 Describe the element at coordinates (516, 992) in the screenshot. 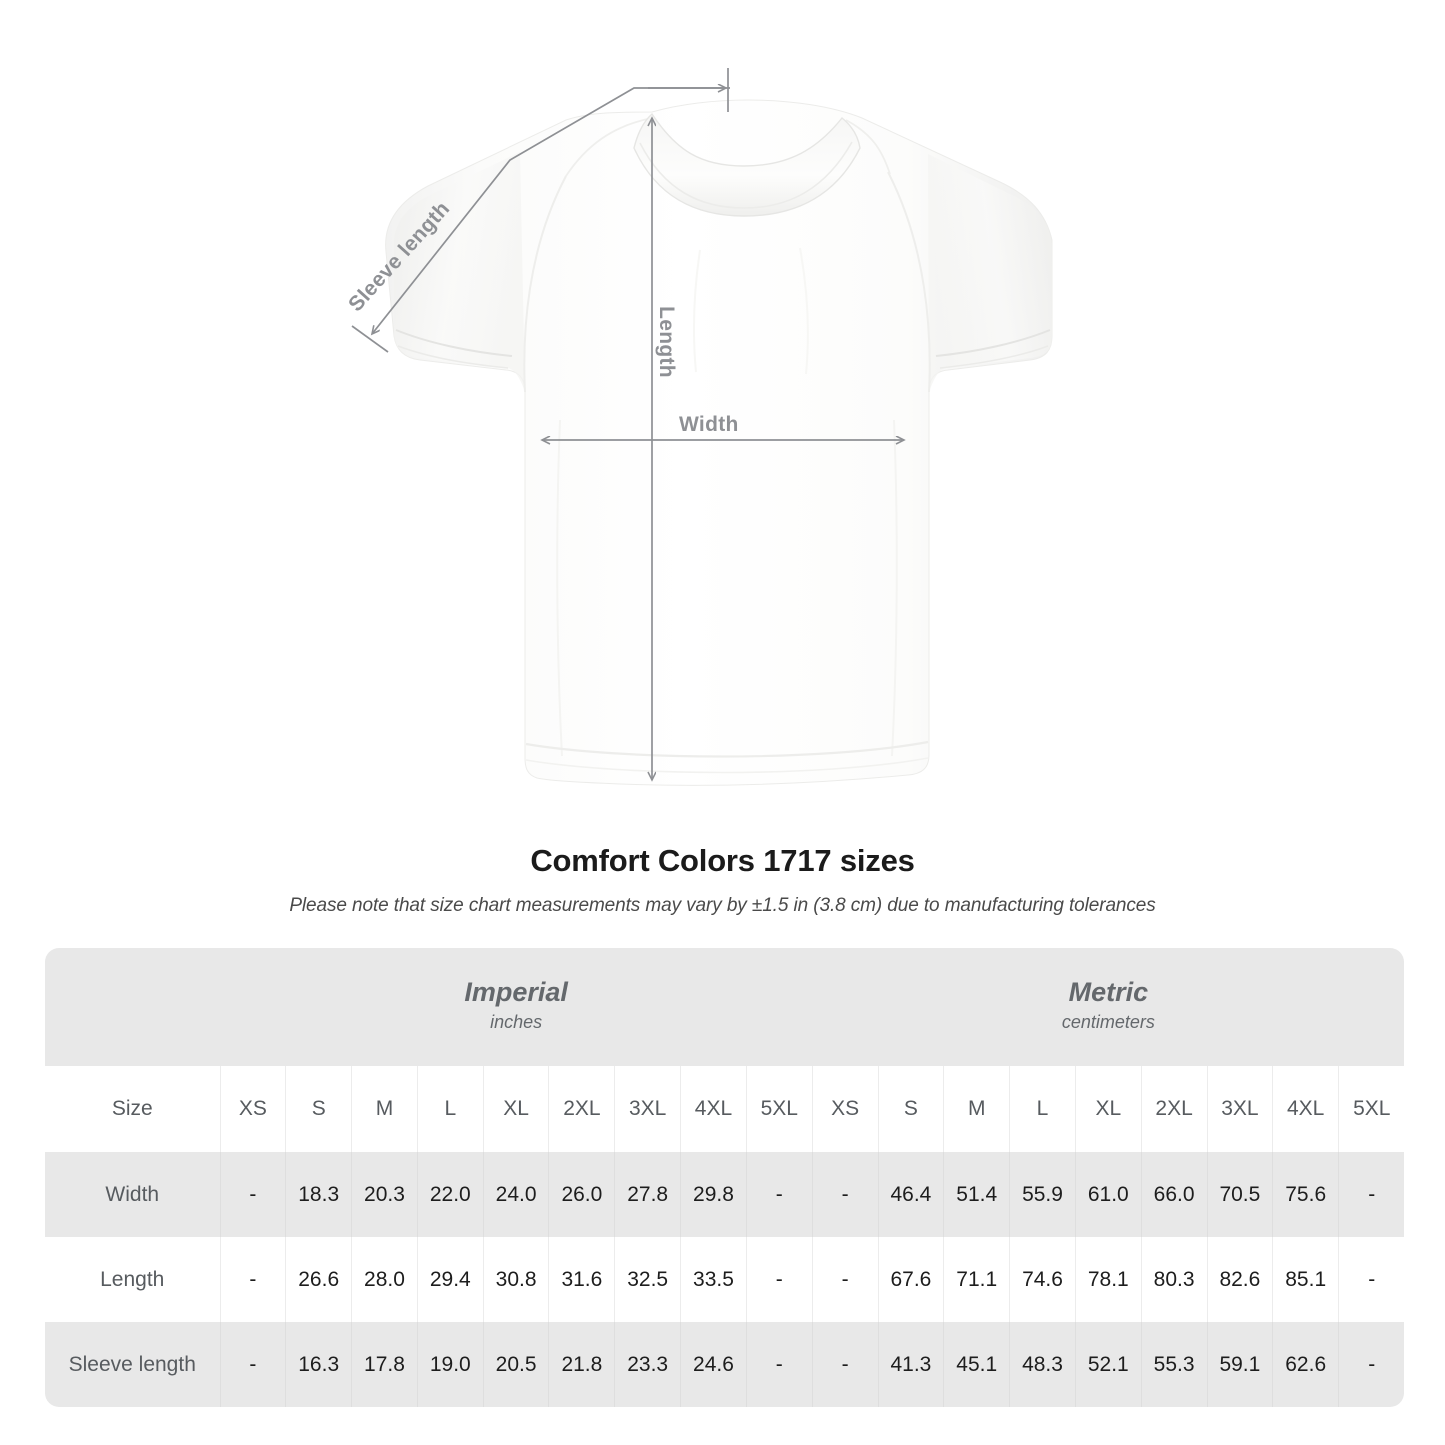

I see `unit-name: Imperial` at that location.